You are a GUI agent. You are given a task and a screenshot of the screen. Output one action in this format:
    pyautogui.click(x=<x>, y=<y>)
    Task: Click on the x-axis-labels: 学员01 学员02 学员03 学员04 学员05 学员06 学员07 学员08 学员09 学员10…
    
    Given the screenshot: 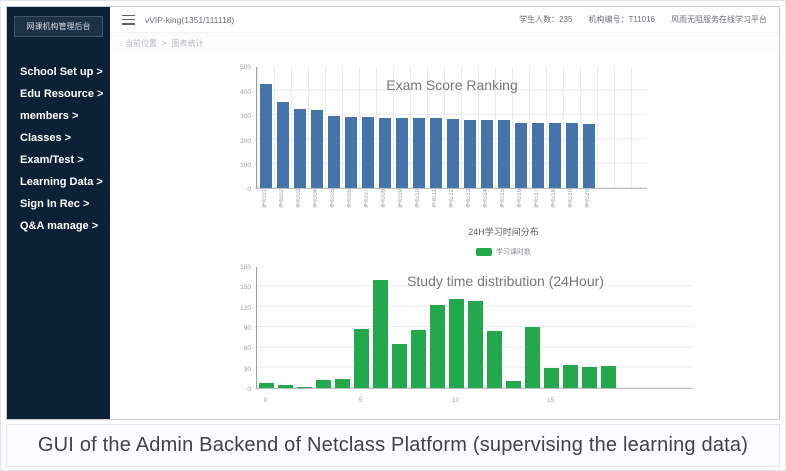 What is the action you would take?
    pyautogui.click(x=451, y=201)
    